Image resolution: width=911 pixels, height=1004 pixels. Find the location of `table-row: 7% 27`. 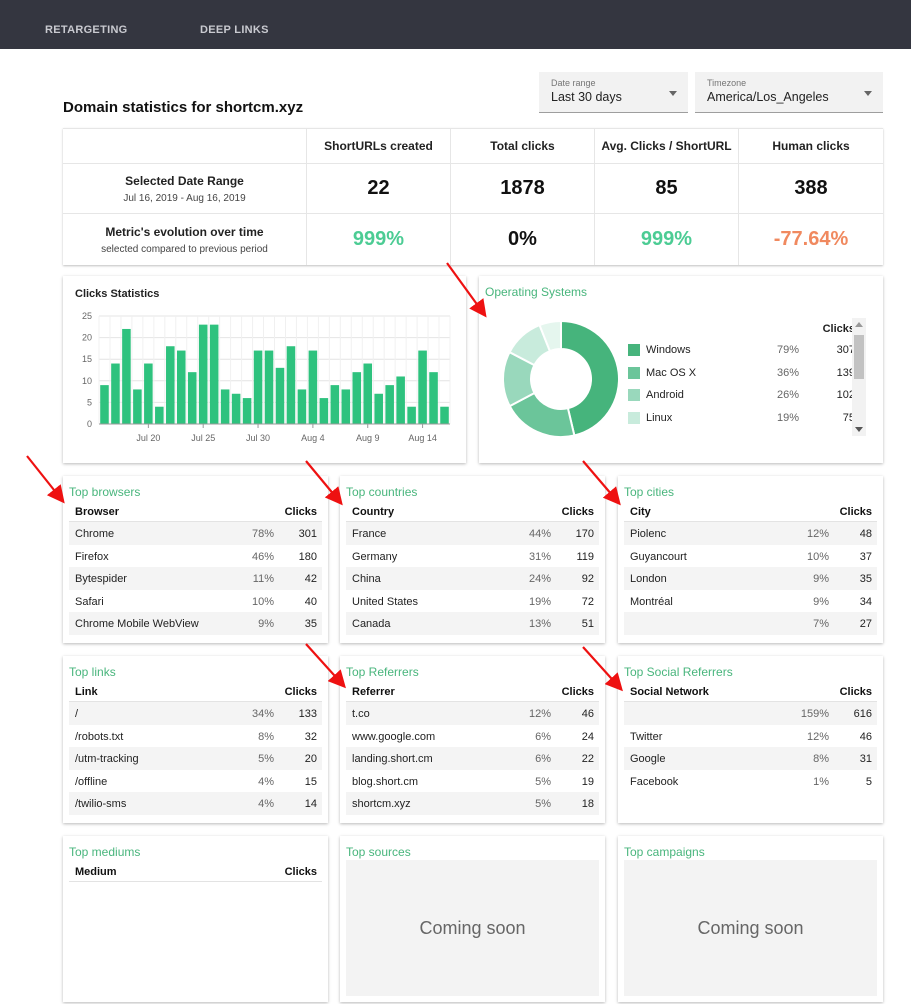

table-row: 7% 27 is located at coordinates (750, 623).